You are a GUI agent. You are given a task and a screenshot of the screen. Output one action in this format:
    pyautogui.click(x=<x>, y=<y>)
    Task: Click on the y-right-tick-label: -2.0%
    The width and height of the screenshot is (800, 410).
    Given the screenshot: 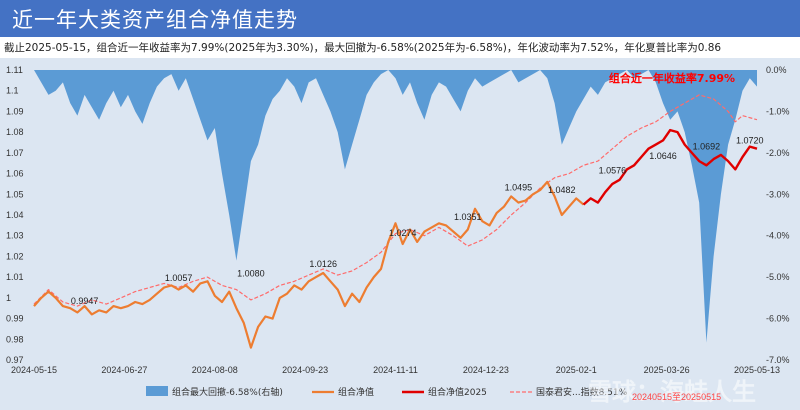 What is the action you would take?
    pyautogui.click(x=778, y=153)
    